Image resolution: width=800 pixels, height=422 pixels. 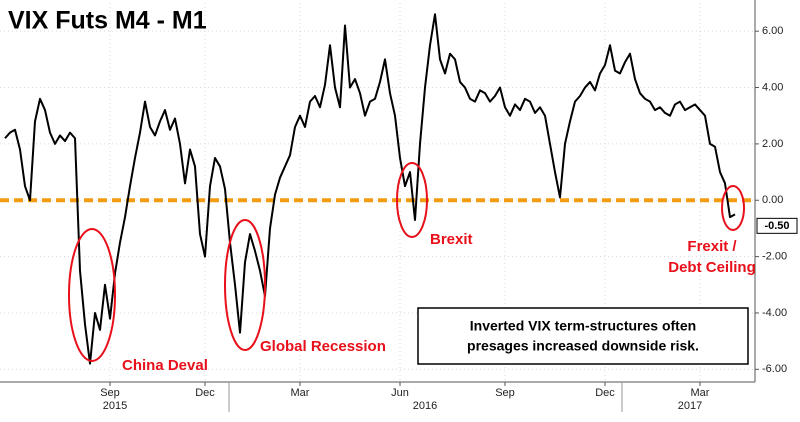 I want to click on annotation-label: Debt Ceiling, so click(x=712, y=267).